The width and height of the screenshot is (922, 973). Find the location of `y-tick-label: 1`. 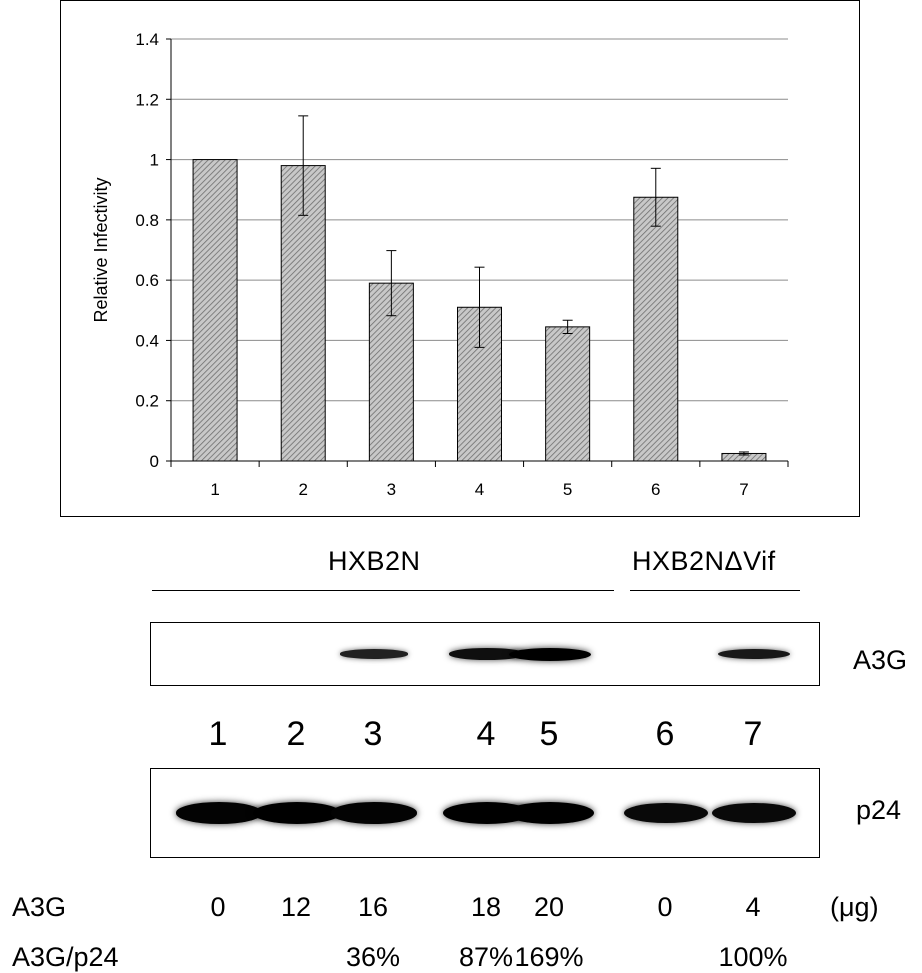

y-tick-label: 1 is located at coordinates (154, 160).